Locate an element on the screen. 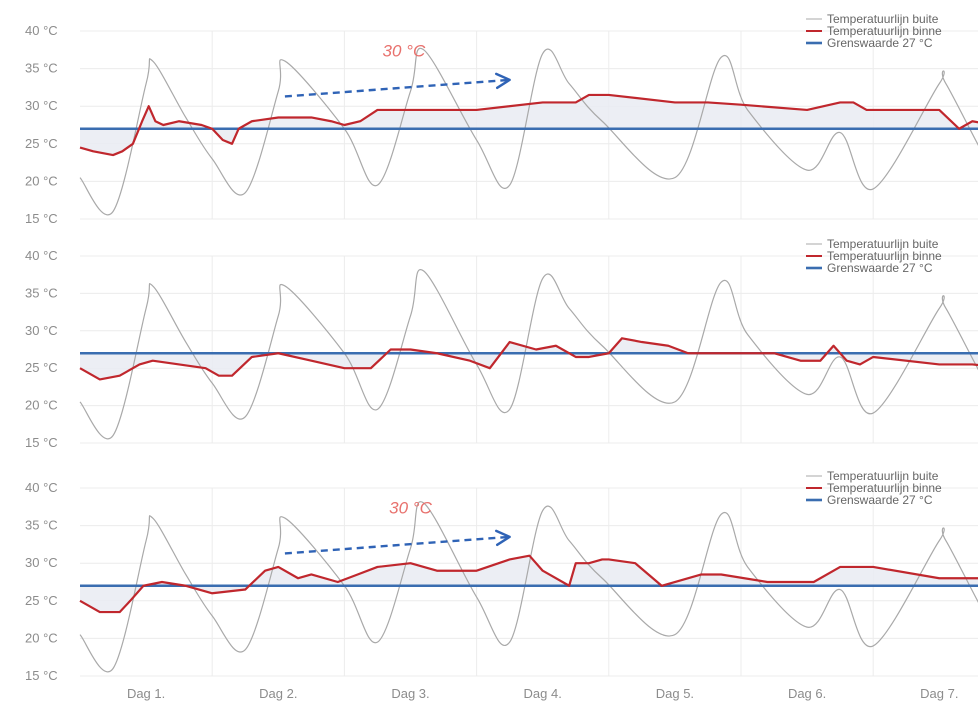 The width and height of the screenshot is (978, 701). x-tick-label: Dag 4. is located at coordinates (543, 693).